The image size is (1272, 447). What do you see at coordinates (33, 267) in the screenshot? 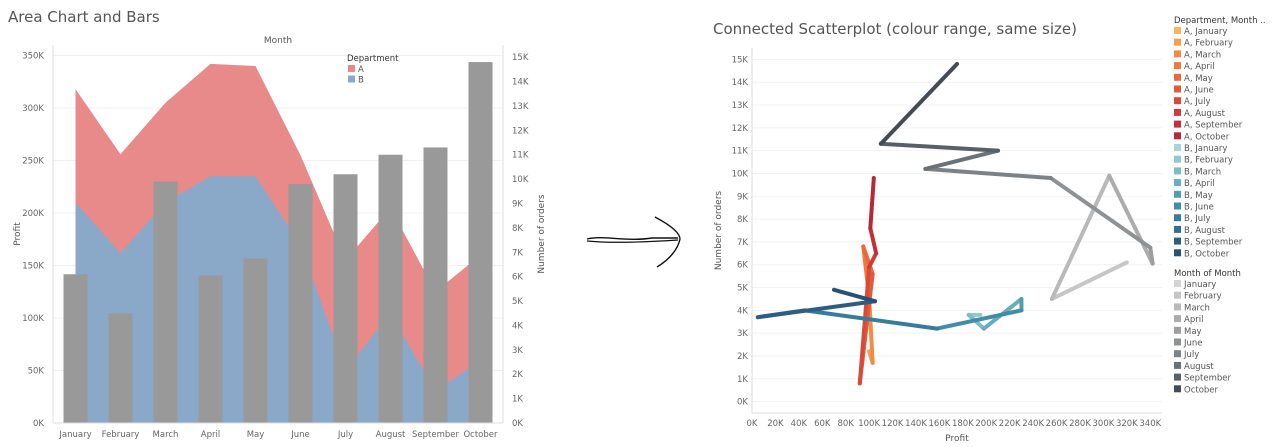
I see `y-tick-label: 150K` at bounding box center [33, 267].